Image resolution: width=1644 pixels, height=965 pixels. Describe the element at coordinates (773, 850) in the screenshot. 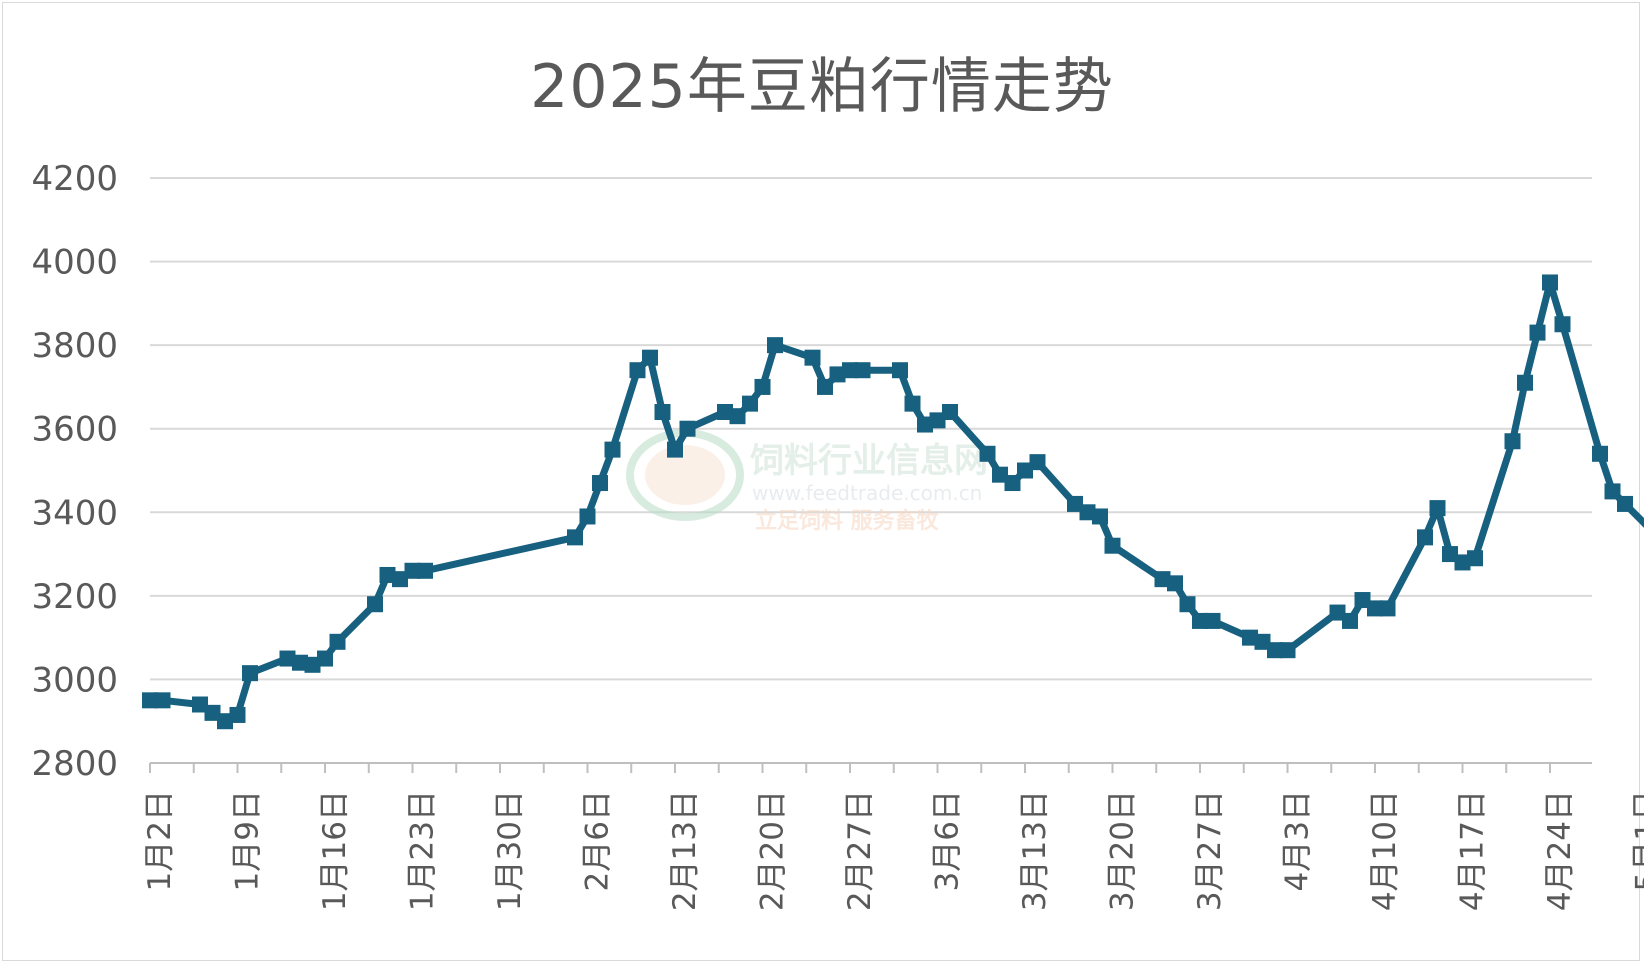

I see `x-tick-label: 2月20日` at that location.